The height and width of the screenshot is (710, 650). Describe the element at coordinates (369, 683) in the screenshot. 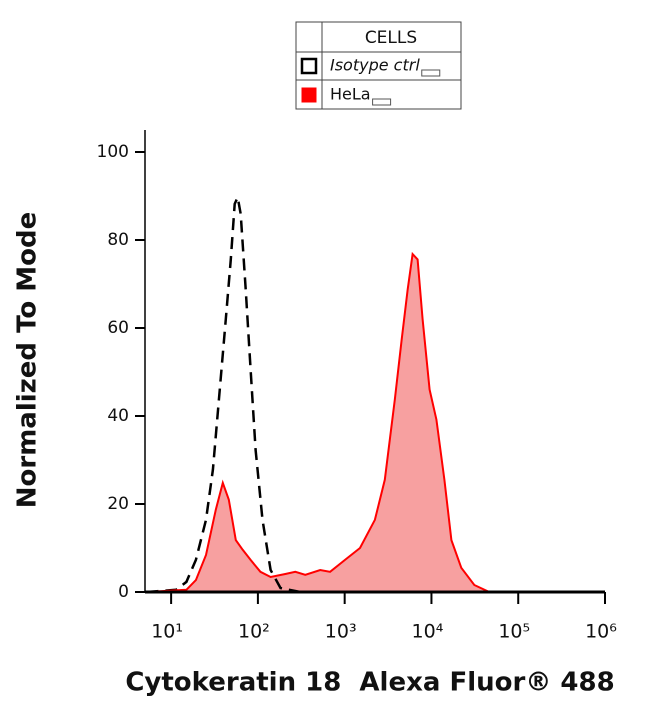

I see `x-axis-label: Cytokeratin 18 Alexa Fluor® 488` at that location.